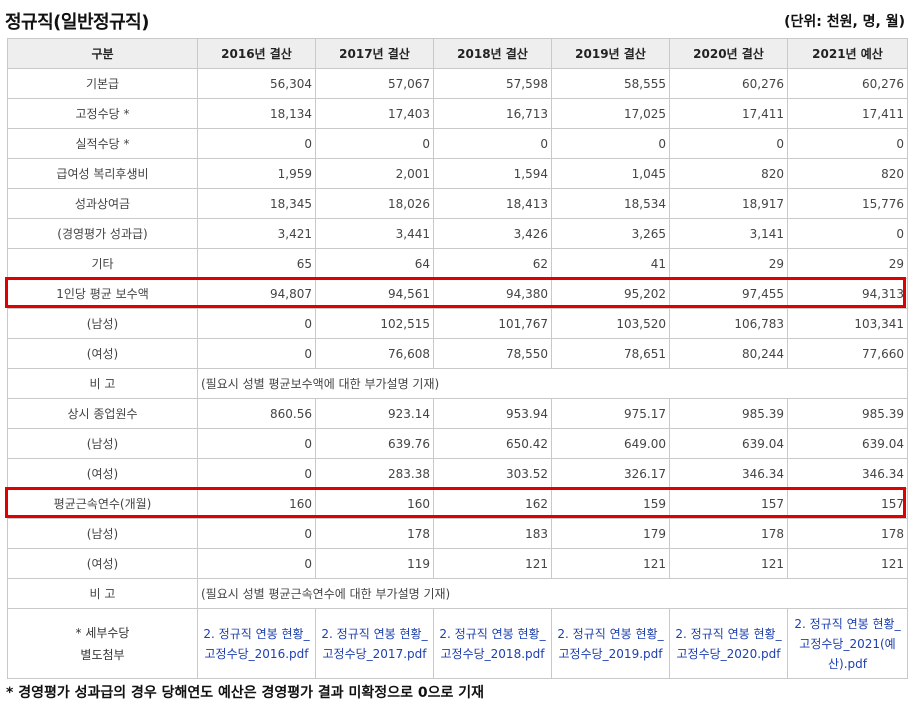 The width and height of the screenshot is (911, 705). Describe the element at coordinates (102, 632) in the screenshot. I see `attachments-label-line: * 세부수당` at that location.